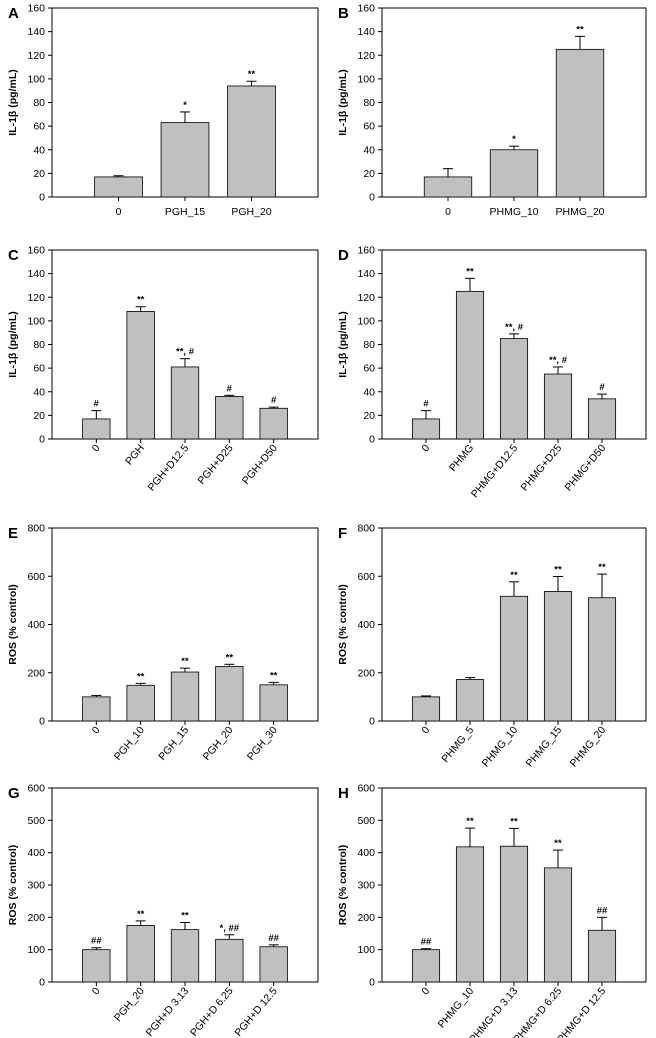 The width and height of the screenshot is (656, 1038). I want to click on y-tick-label-a: 0, so click(42, 198).